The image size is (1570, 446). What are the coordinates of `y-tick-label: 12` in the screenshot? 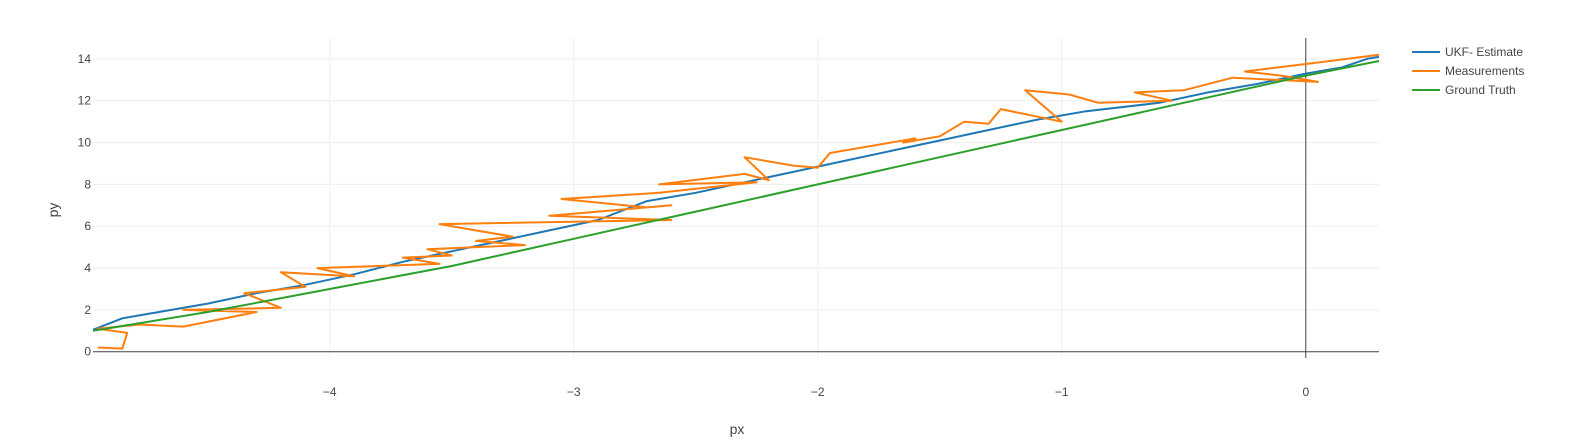 It's located at (85, 101).